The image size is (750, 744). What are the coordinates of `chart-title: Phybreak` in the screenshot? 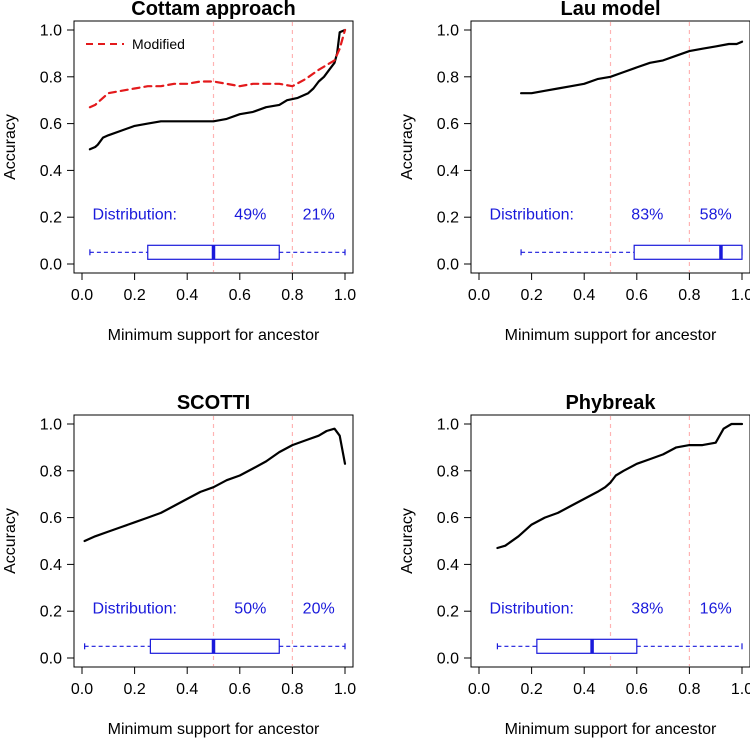 It's located at (610, 403).